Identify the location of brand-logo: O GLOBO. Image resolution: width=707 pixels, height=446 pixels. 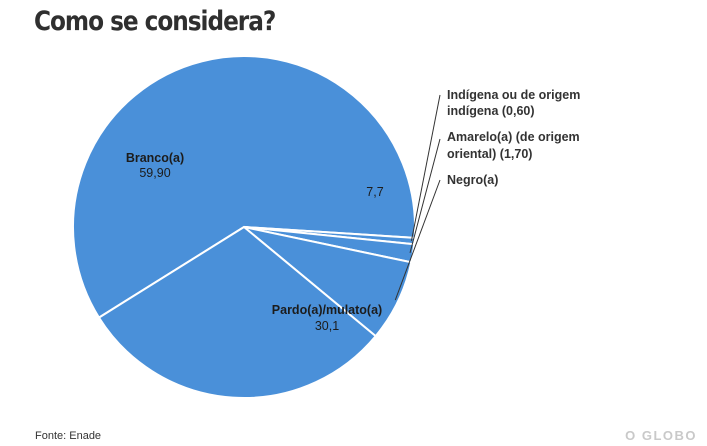
(661, 435).